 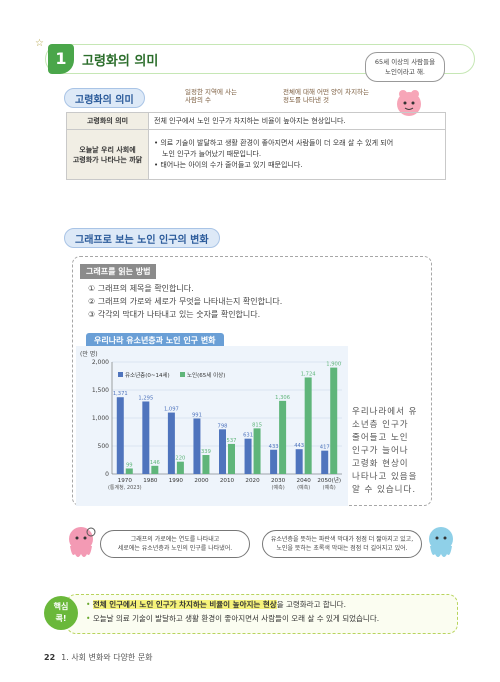 What do you see at coordinates (227, 481) in the screenshot?
I see `x-tick-label: 2010` at bounding box center [227, 481].